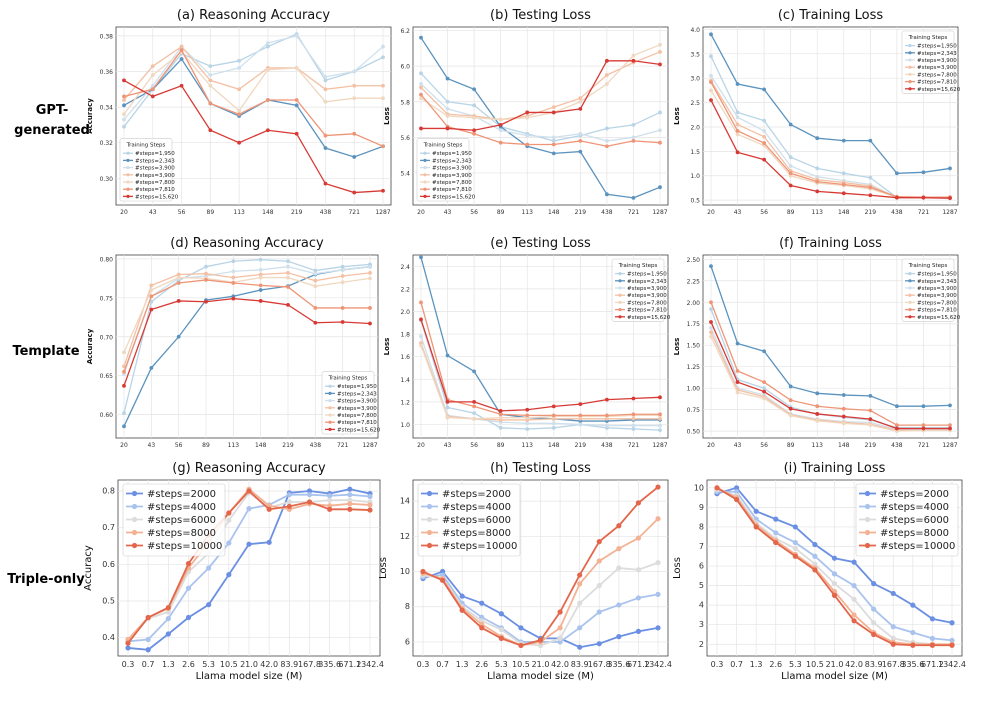 Image resolution: width=997 pixels, height=702 pixels. What do you see at coordinates (405, 102) in the screenshot?
I see `y-tick-label: 5.8` at bounding box center [405, 102].